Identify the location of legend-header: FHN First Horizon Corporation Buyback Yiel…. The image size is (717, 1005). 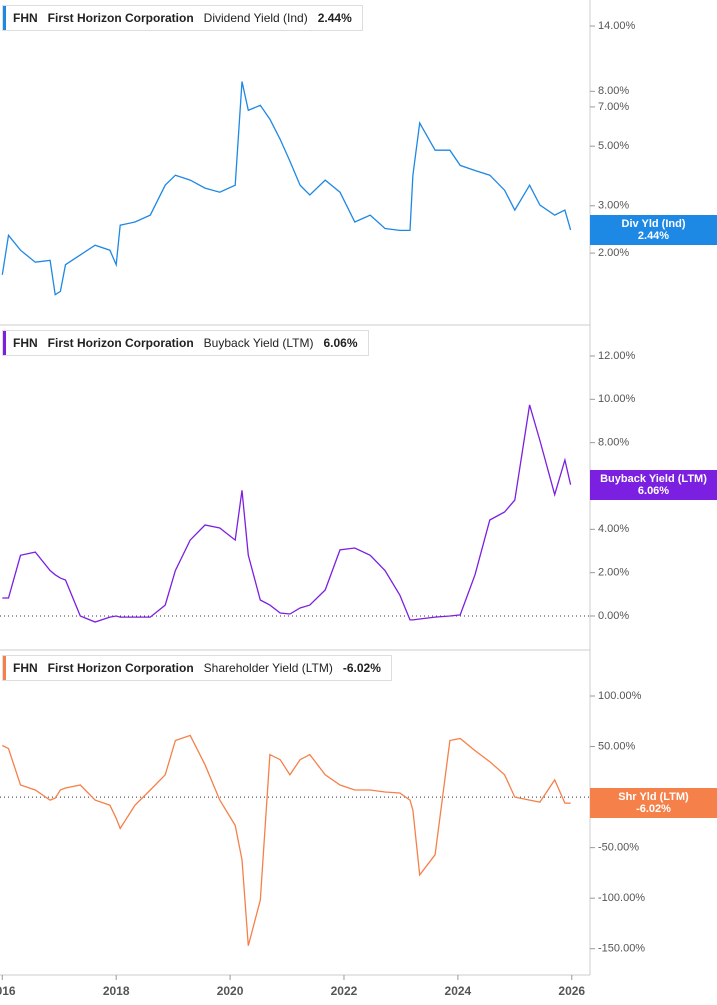
(185, 343).